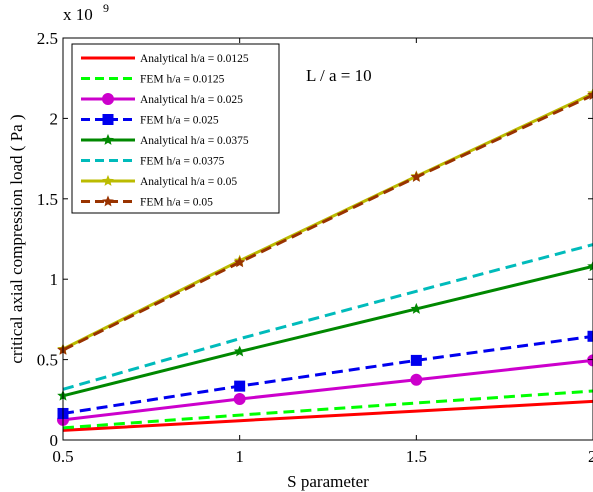 The width and height of the screenshot is (593, 492). What do you see at coordinates (194, 141) in the screenshot?
I see `legend-label: Analytical h/a = 0.0375` at bounding box center [194, 141].